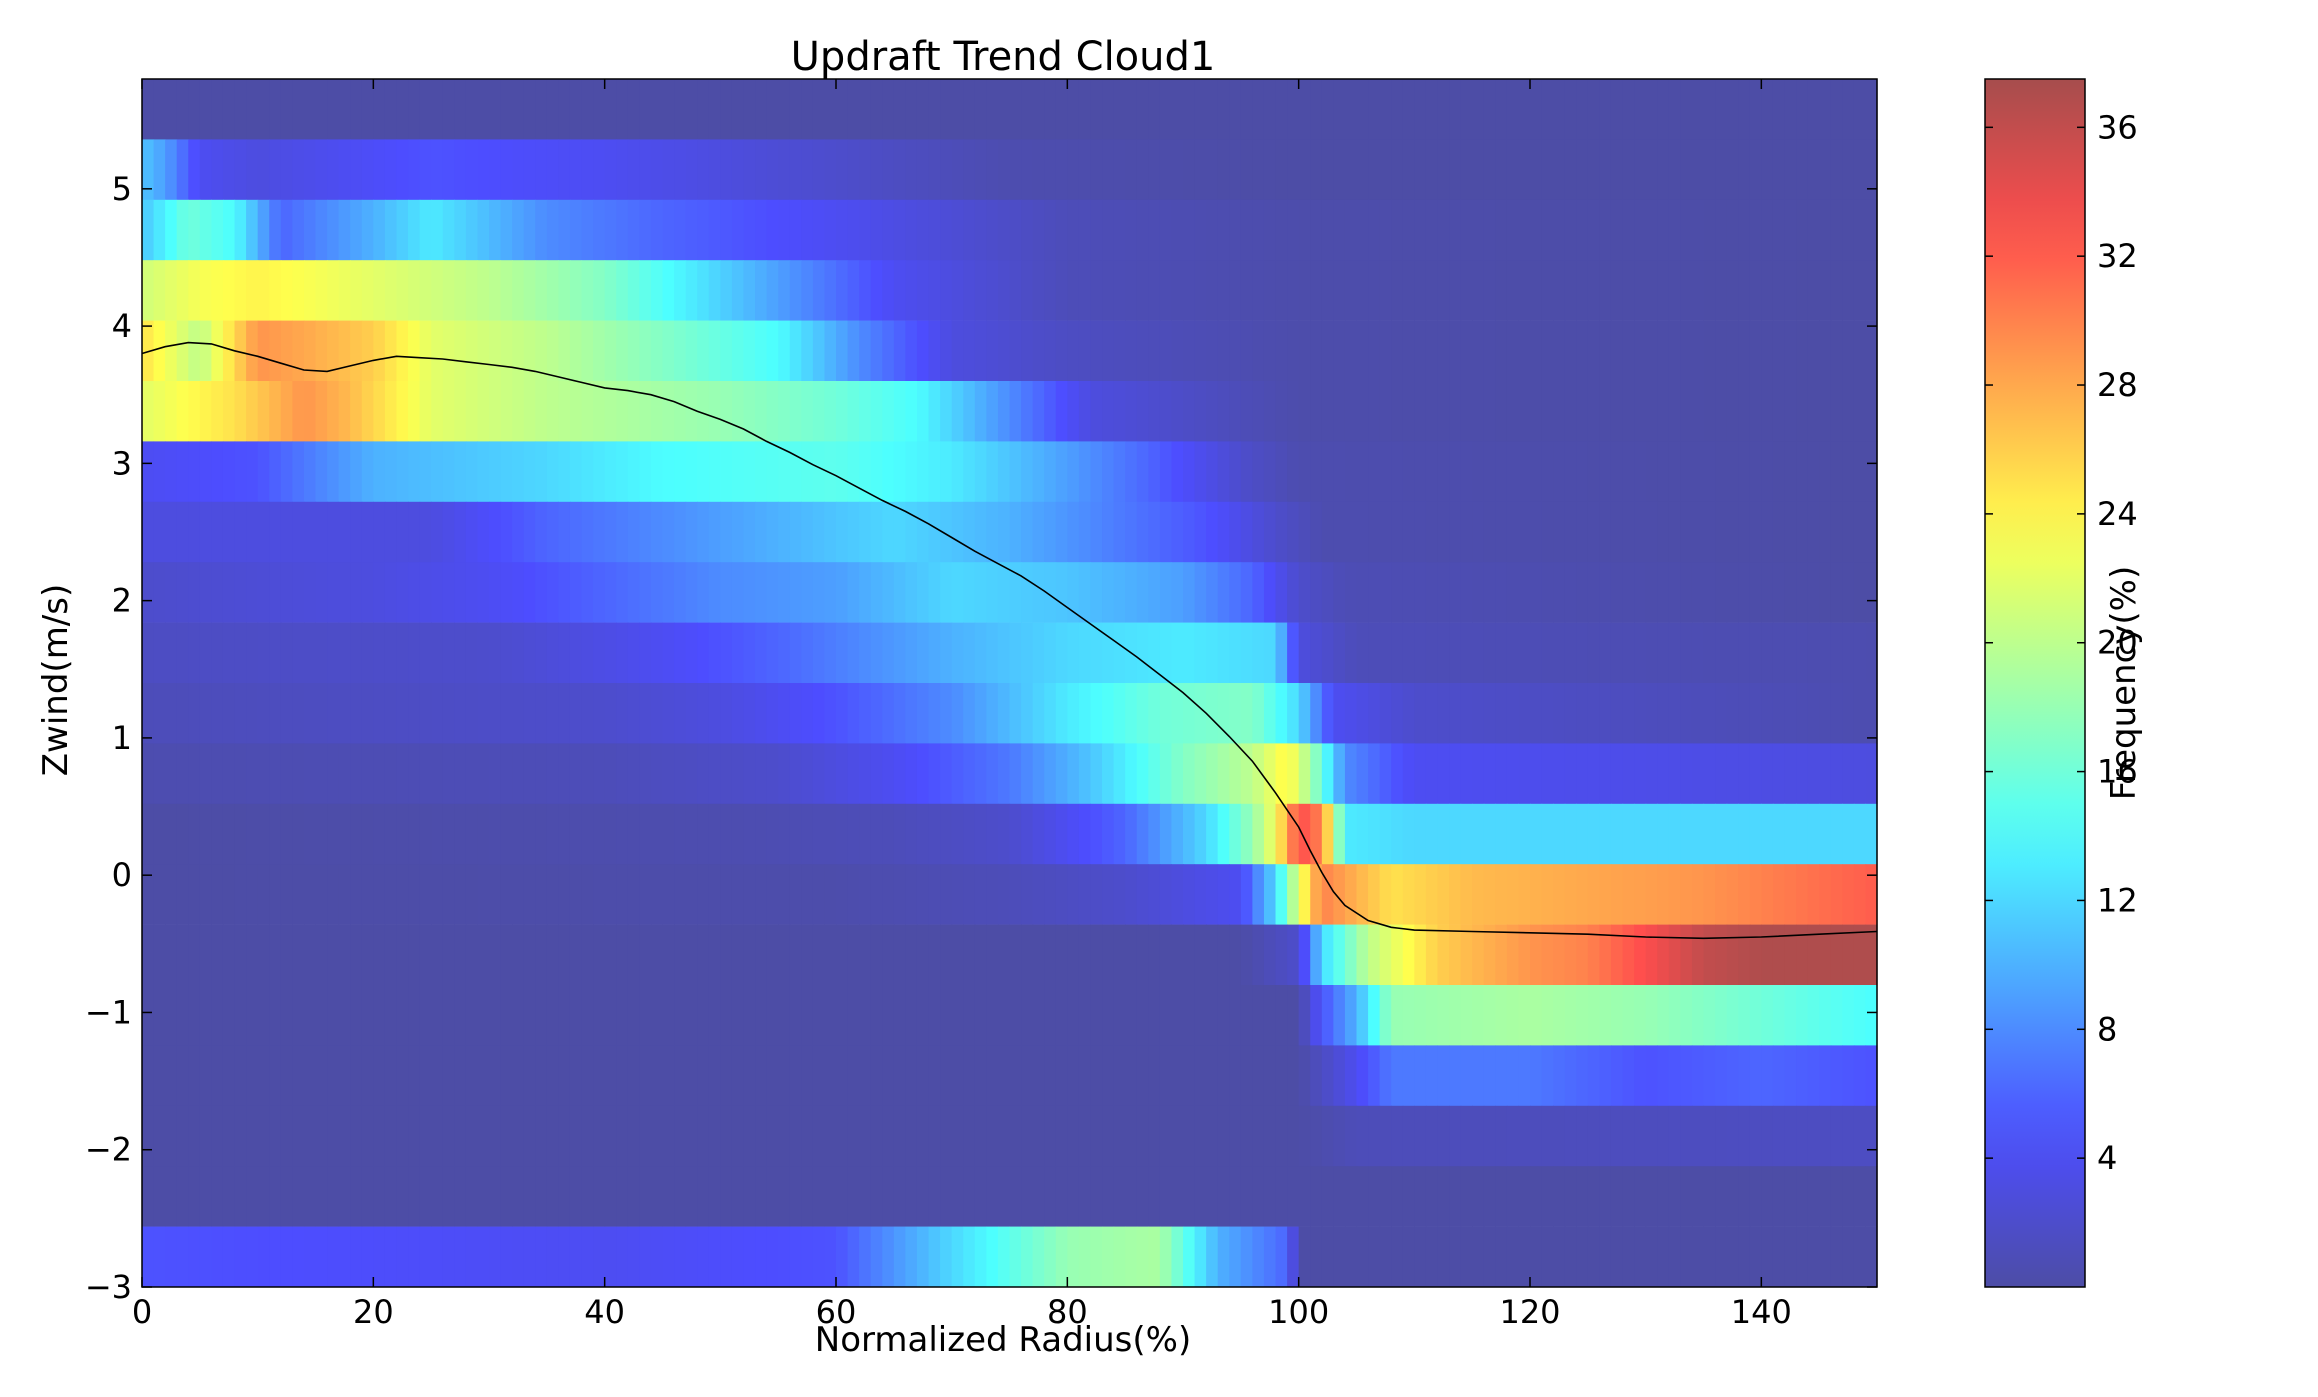 The height and width of the screenshot is (1397, 2318). I want to click on colorbar-tick-label: 36, so click(2117, 127).